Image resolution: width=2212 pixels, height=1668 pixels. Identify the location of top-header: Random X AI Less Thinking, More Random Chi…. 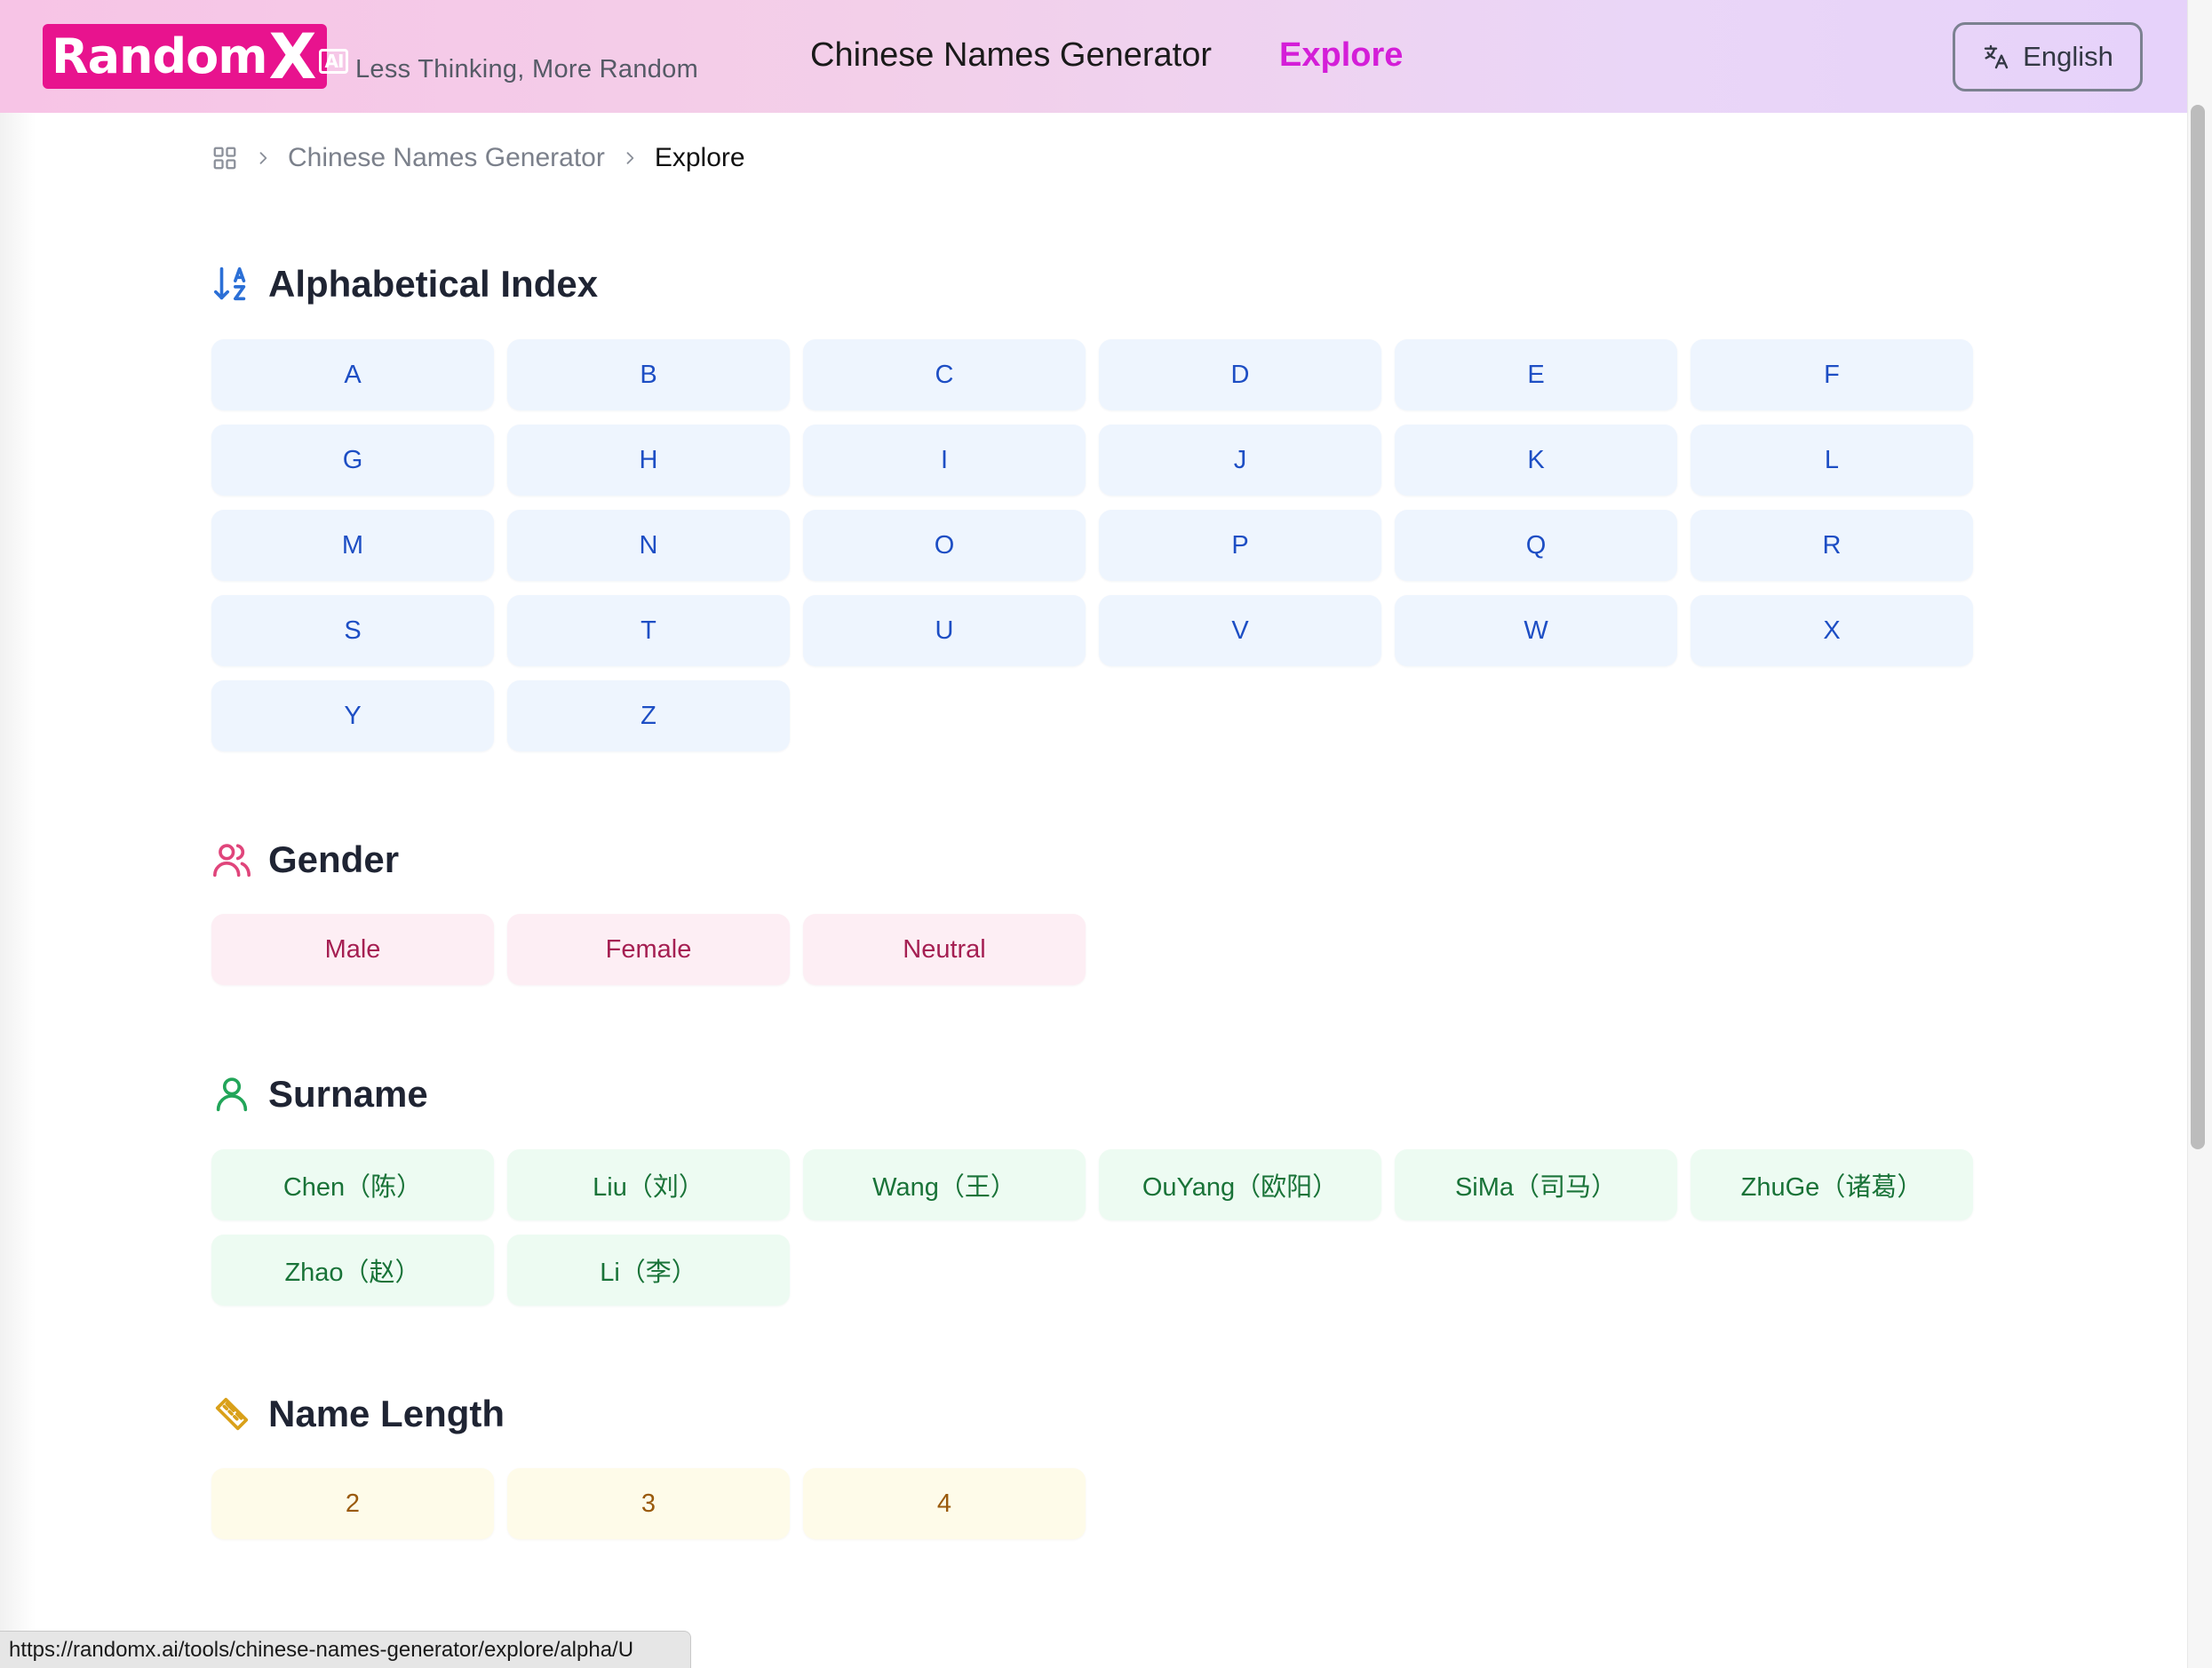
(1094, 57).